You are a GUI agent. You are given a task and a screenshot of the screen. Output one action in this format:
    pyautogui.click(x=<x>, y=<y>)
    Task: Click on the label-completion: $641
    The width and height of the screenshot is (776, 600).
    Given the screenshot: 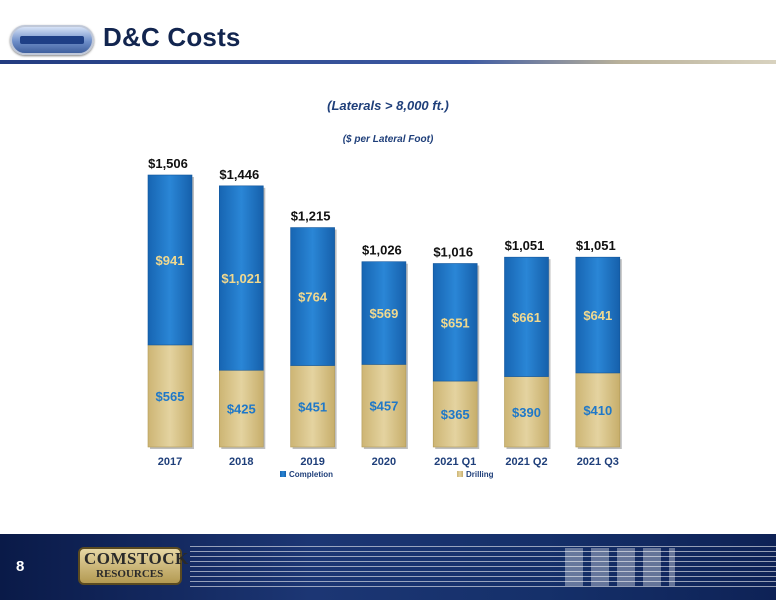 What is the action you would take?
    pyautogui.click(x=597, y=315)
    